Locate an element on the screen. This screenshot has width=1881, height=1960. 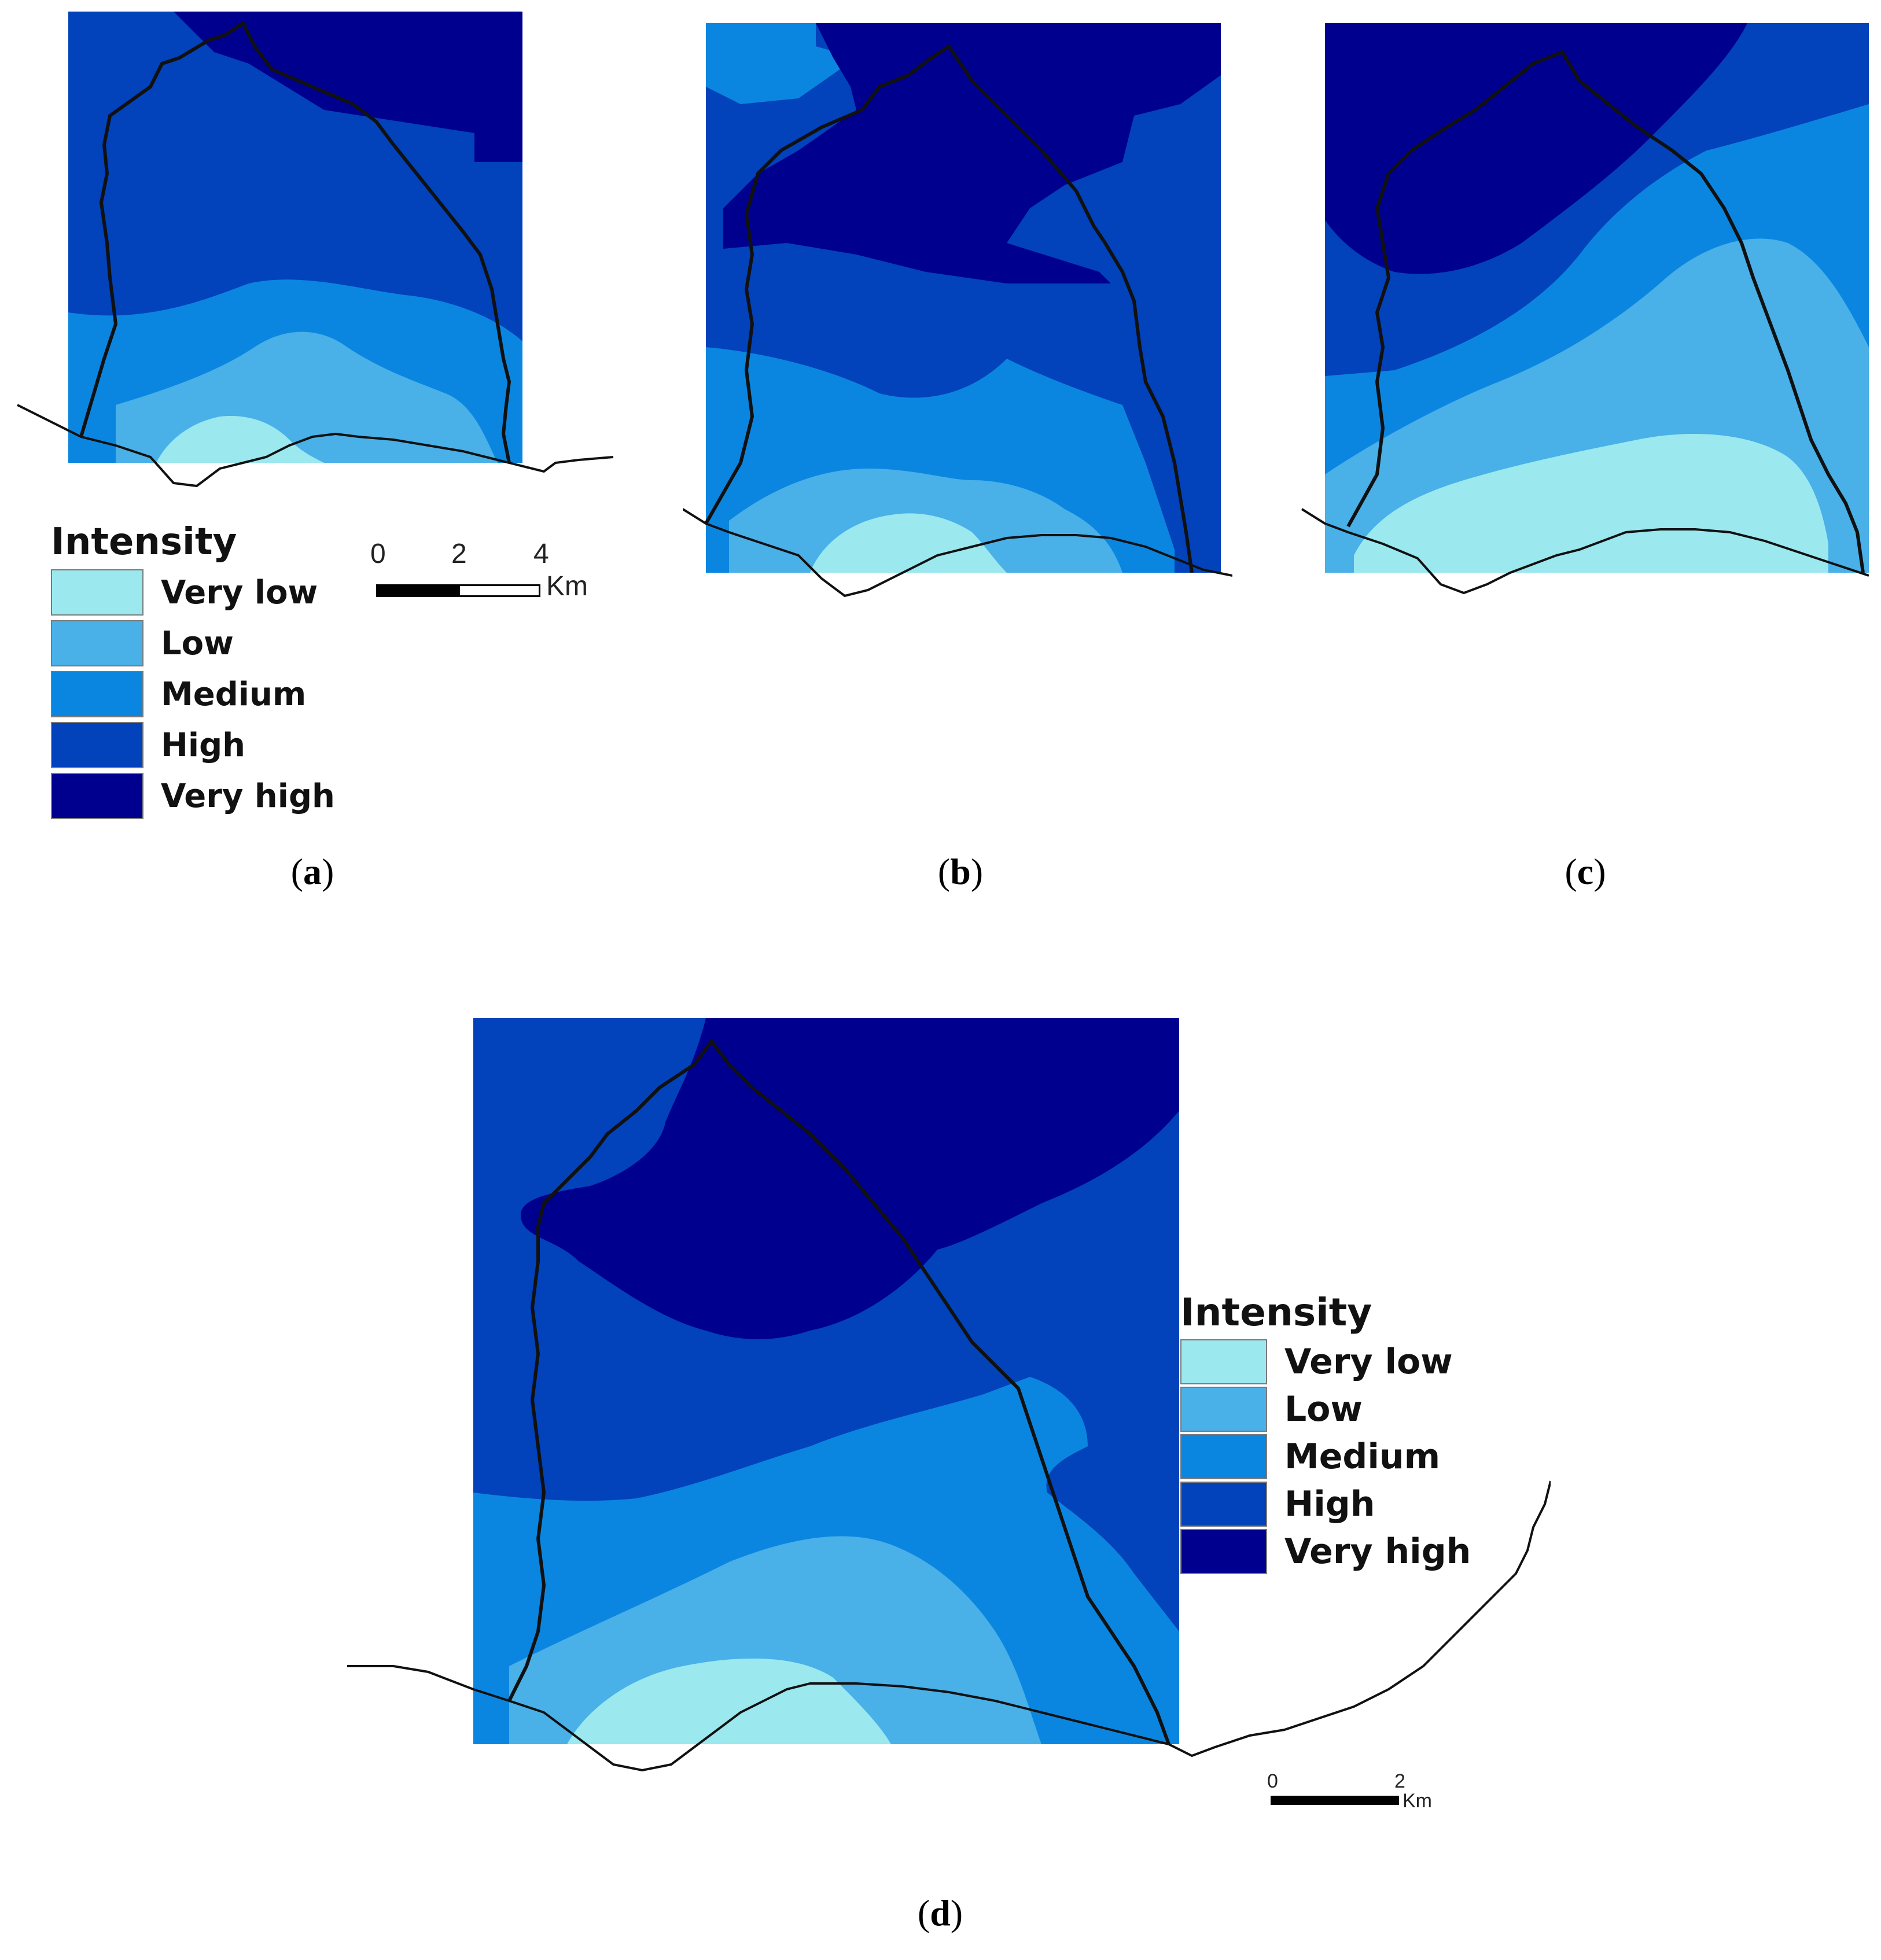
intensity-zones-c is located at coordinates (1597, 298).